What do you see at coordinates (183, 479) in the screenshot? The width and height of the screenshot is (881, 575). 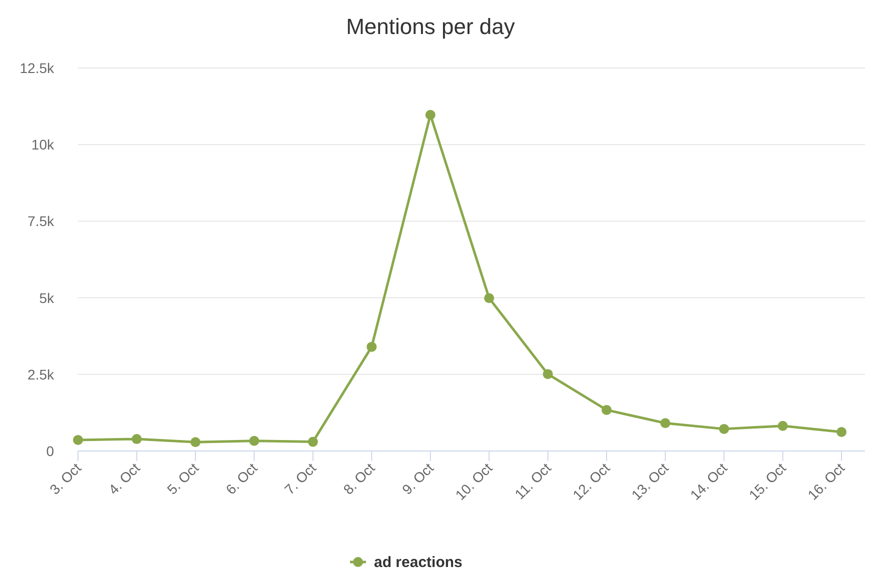 I see `x-tick-label: 5. Oct` at bounding box center [183, 479].